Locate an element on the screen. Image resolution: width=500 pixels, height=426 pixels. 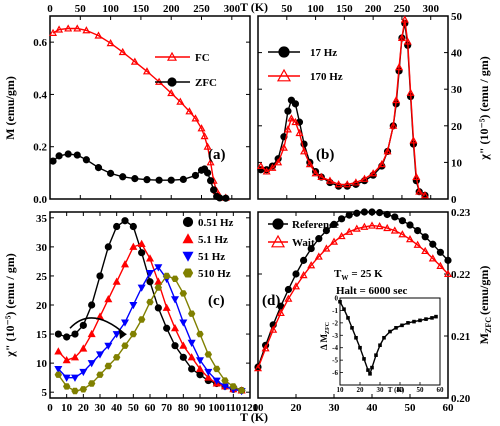
inset-y-tick-label: -6 is located at coordinates (335, 373).